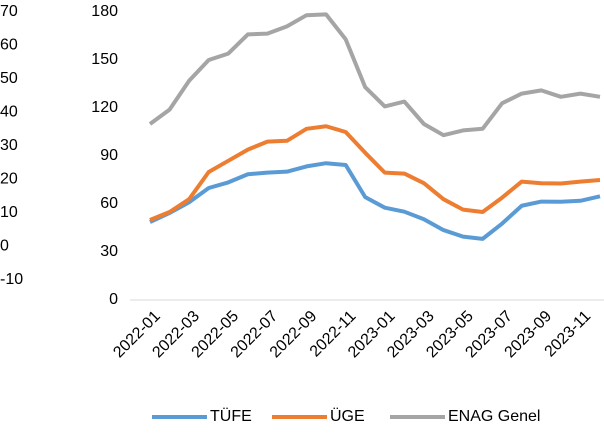 The height and width of the screenshot is (435, 604). Describe the element at coordinates (11, 279) in the screenshot. I see `y2-tick-label: -10` at that location.